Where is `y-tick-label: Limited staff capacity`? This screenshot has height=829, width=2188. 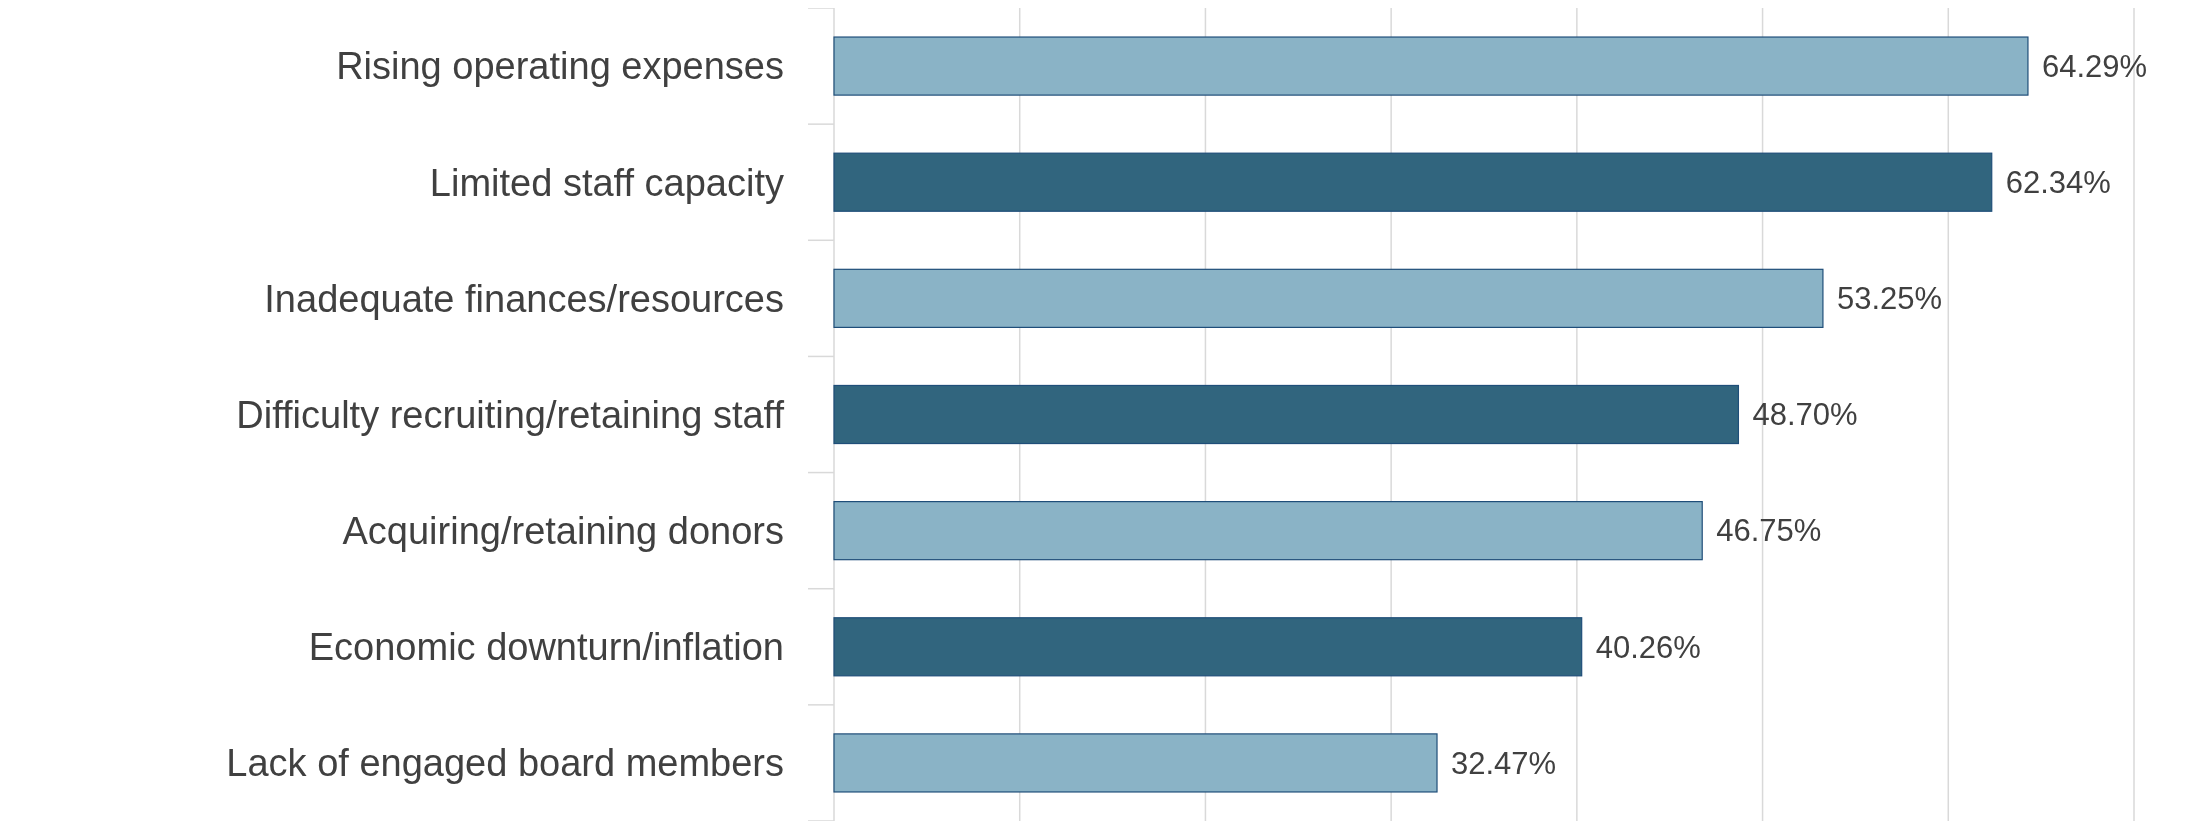 y-tick-label: Limited staff capacity is located at coordinates (606, 182).